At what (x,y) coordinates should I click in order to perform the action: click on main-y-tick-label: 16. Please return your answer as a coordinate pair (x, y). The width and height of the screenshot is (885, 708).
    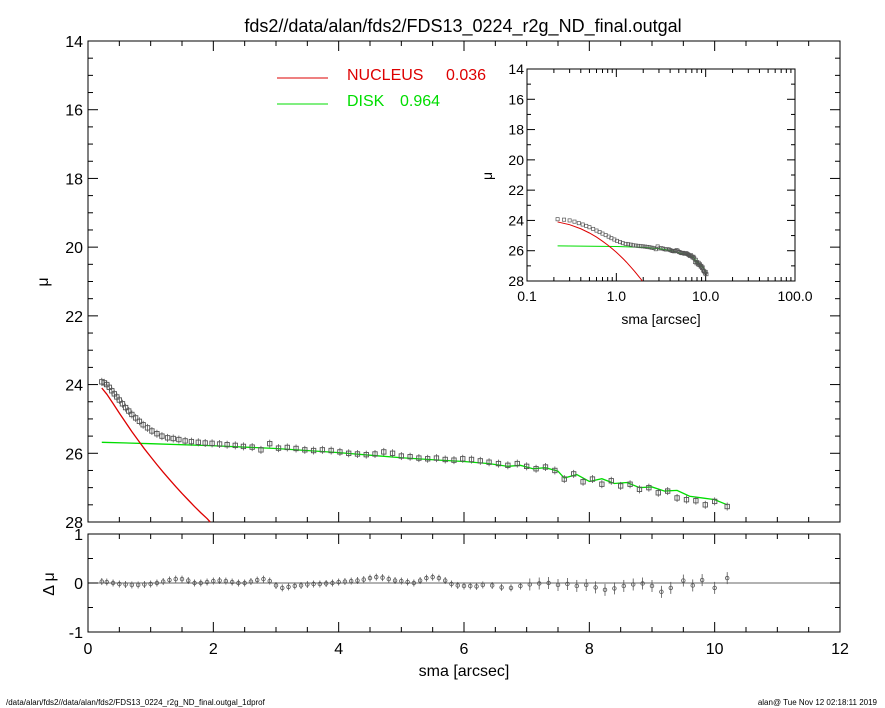
    Looking at the image, I should click on (74, 111).